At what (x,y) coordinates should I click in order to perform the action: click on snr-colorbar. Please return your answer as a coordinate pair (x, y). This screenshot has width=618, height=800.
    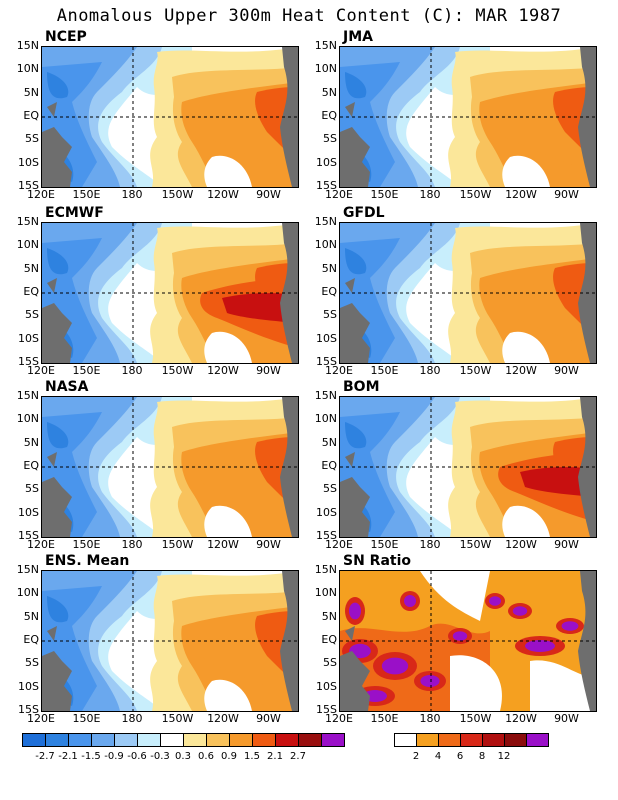
    Looking at the image, I should click on (471, 740).